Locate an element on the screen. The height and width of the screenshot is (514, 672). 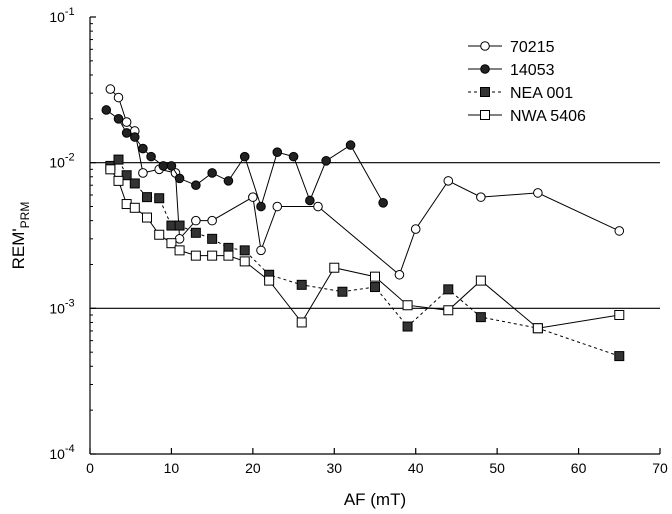
y-tick-exponent: -1 is located at coordinates (70, 12).